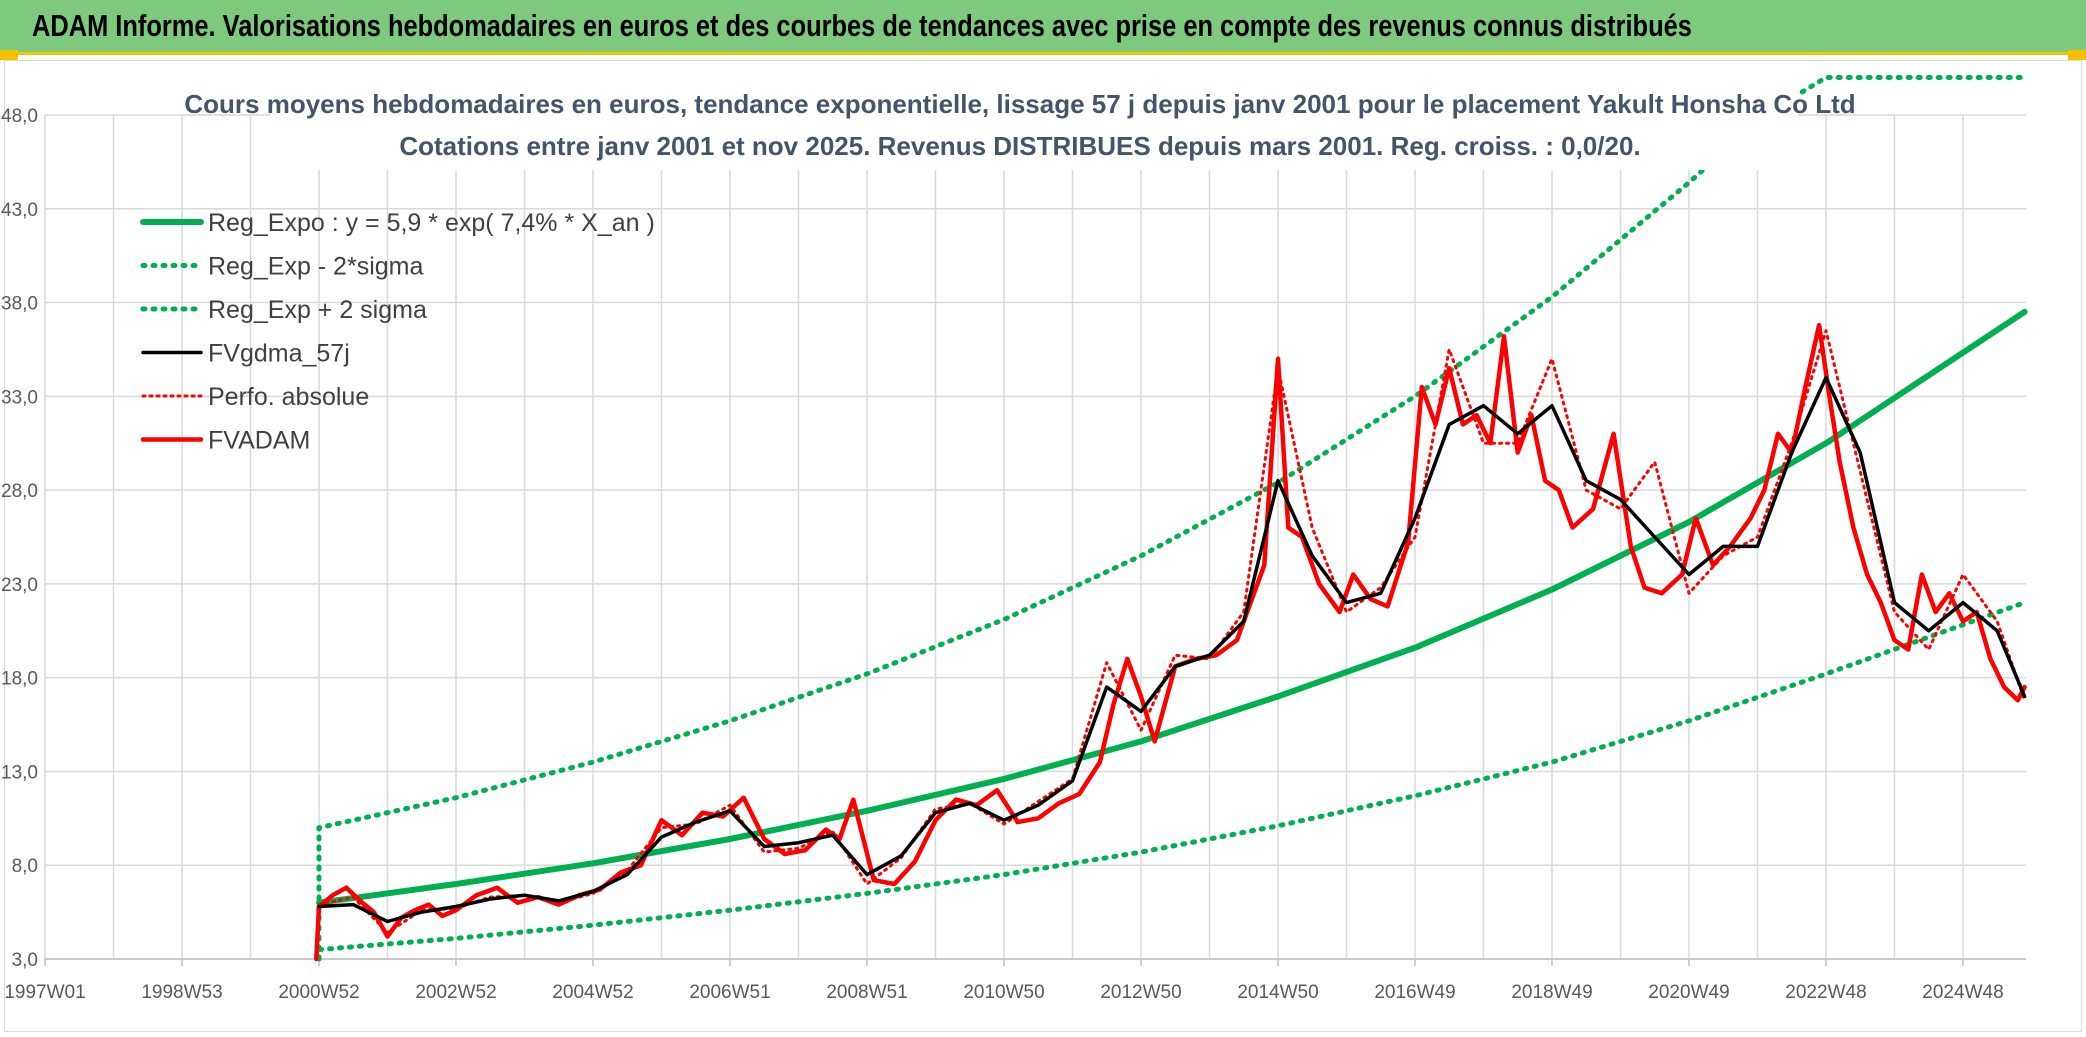 The height and width of the screenshot is (1037, 2086). I want to click on legend-label: Perfo. absolue, so click(288, 397).